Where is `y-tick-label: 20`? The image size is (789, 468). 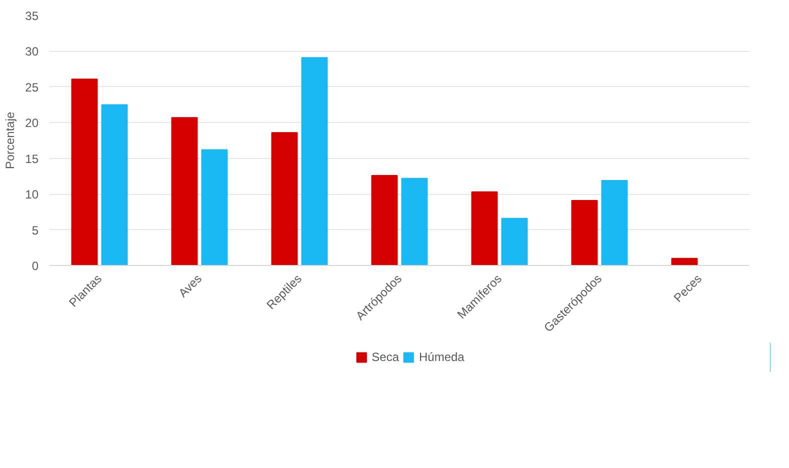
y-tick-label: 20 is located at coordinates (32, 123).